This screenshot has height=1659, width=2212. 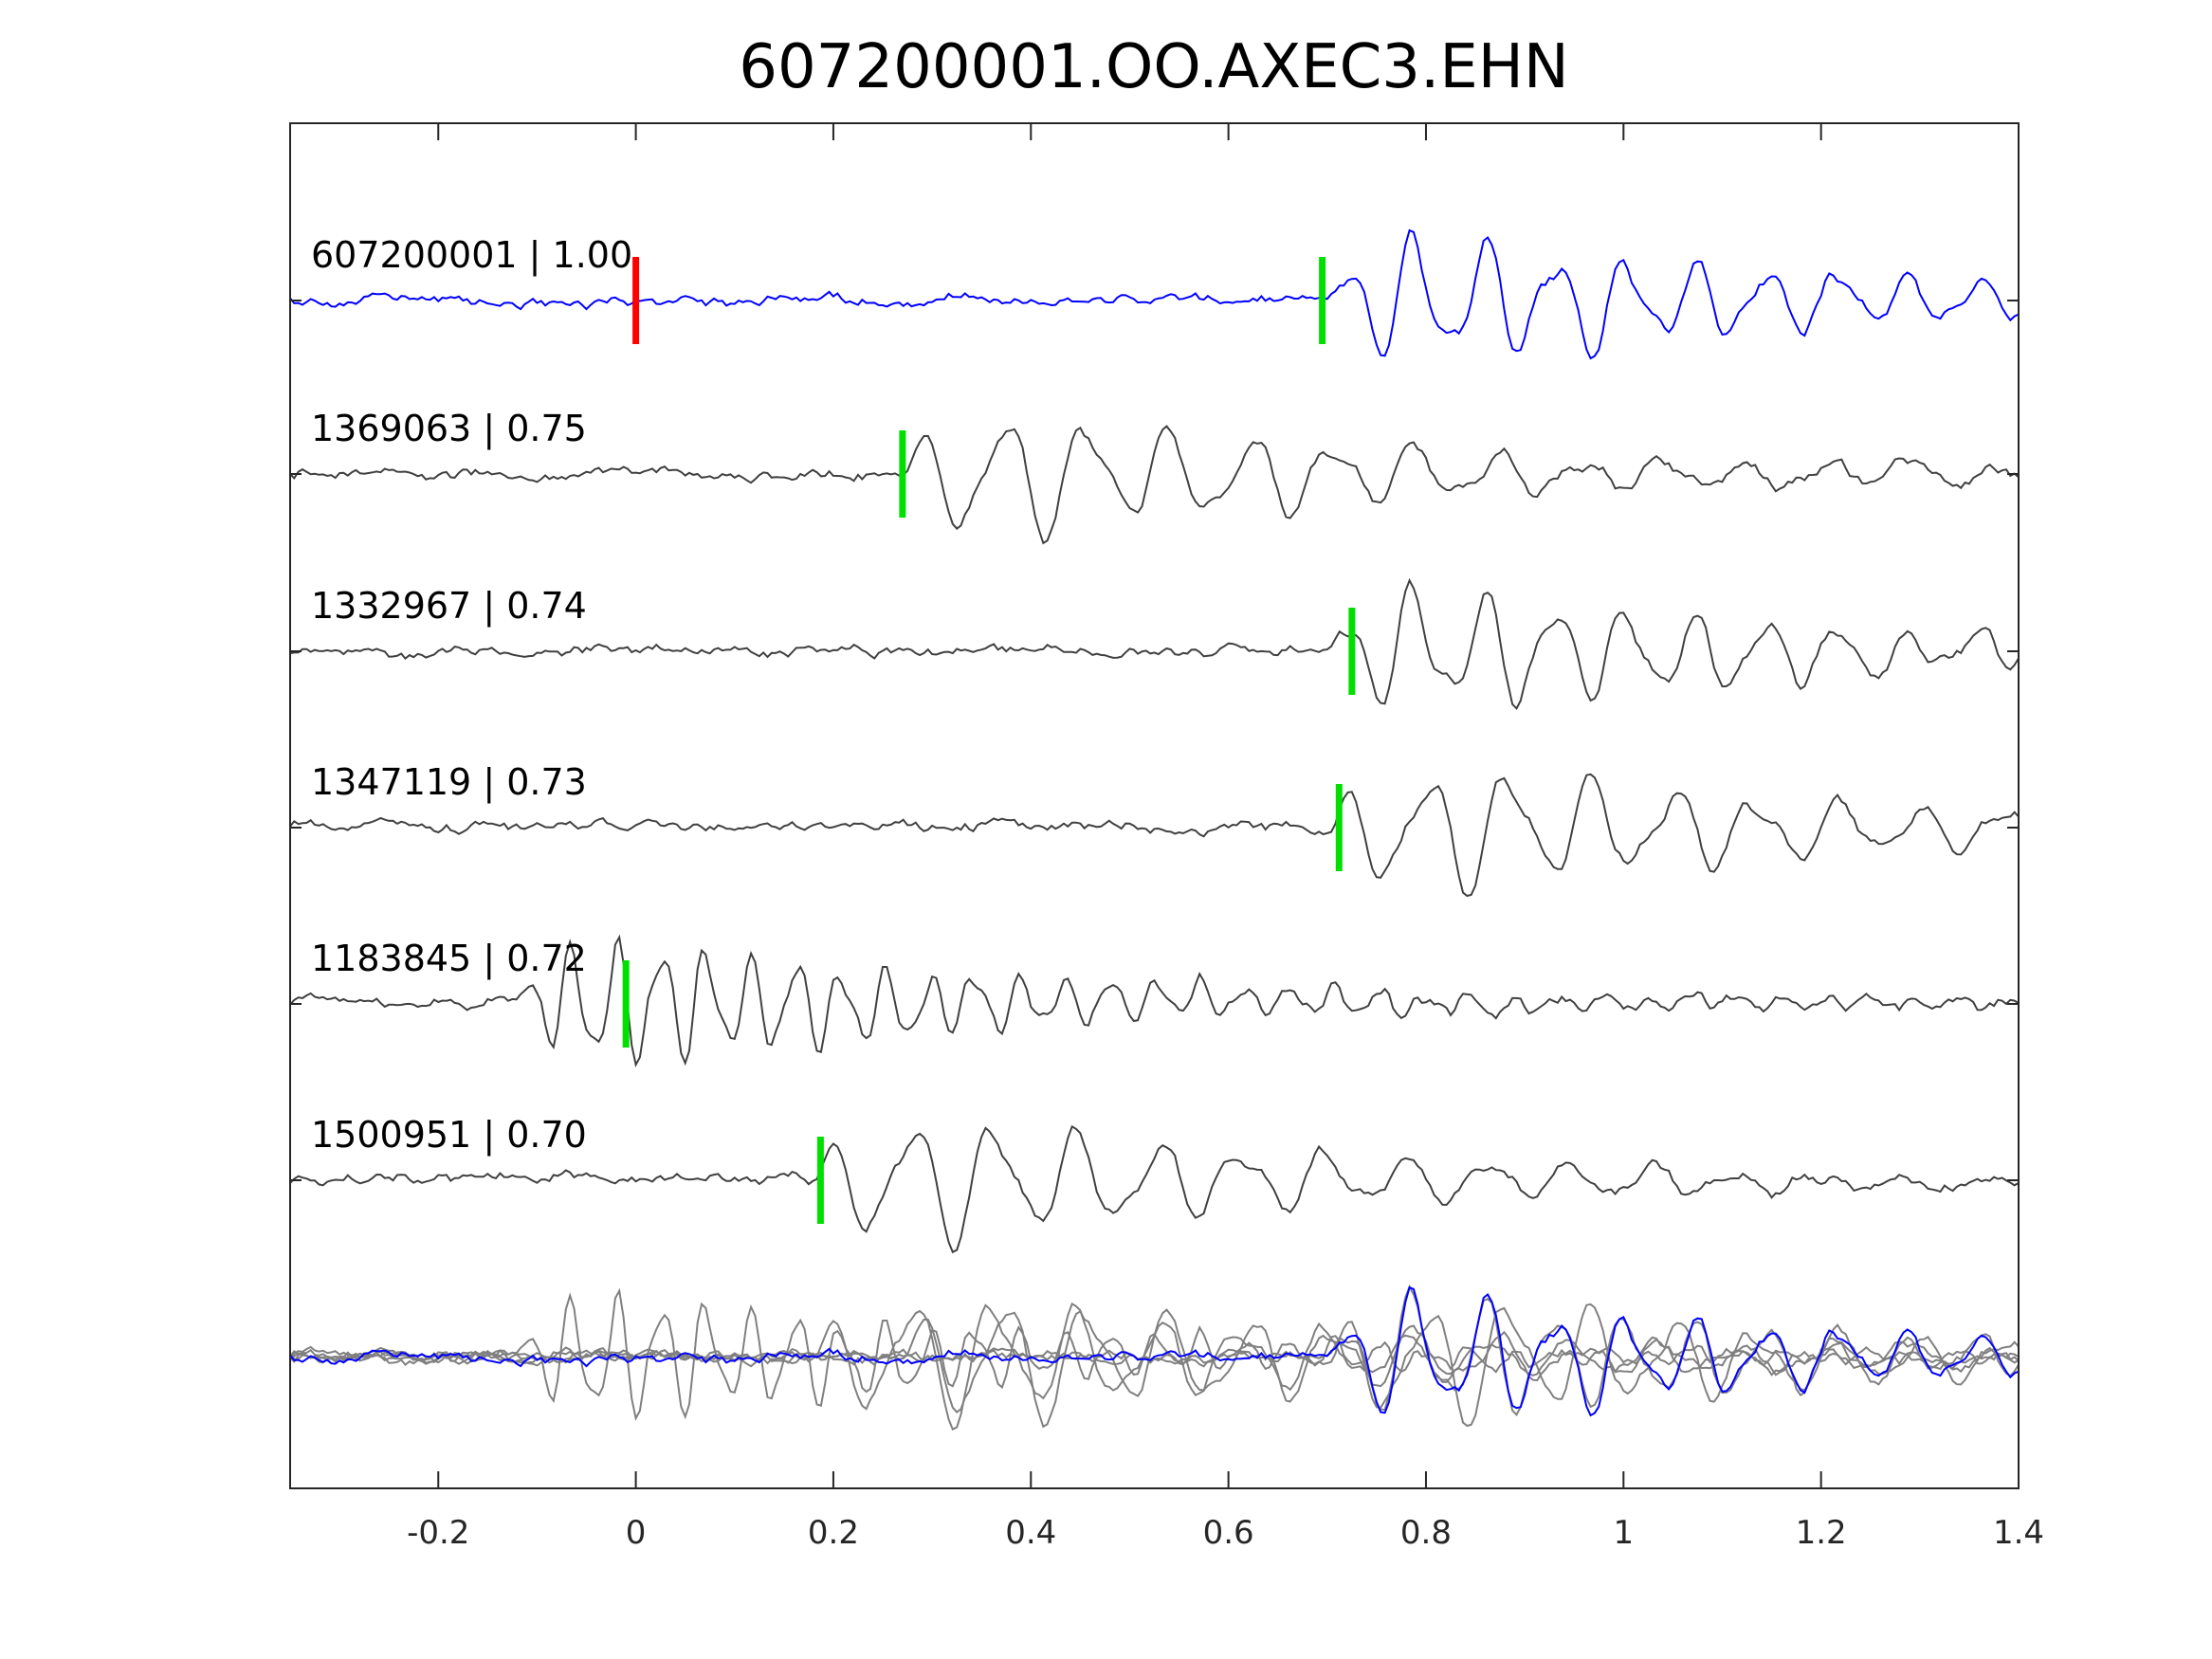 I want to click on trace-label: 1332967 | 0.74, so click(x=449, y=606).